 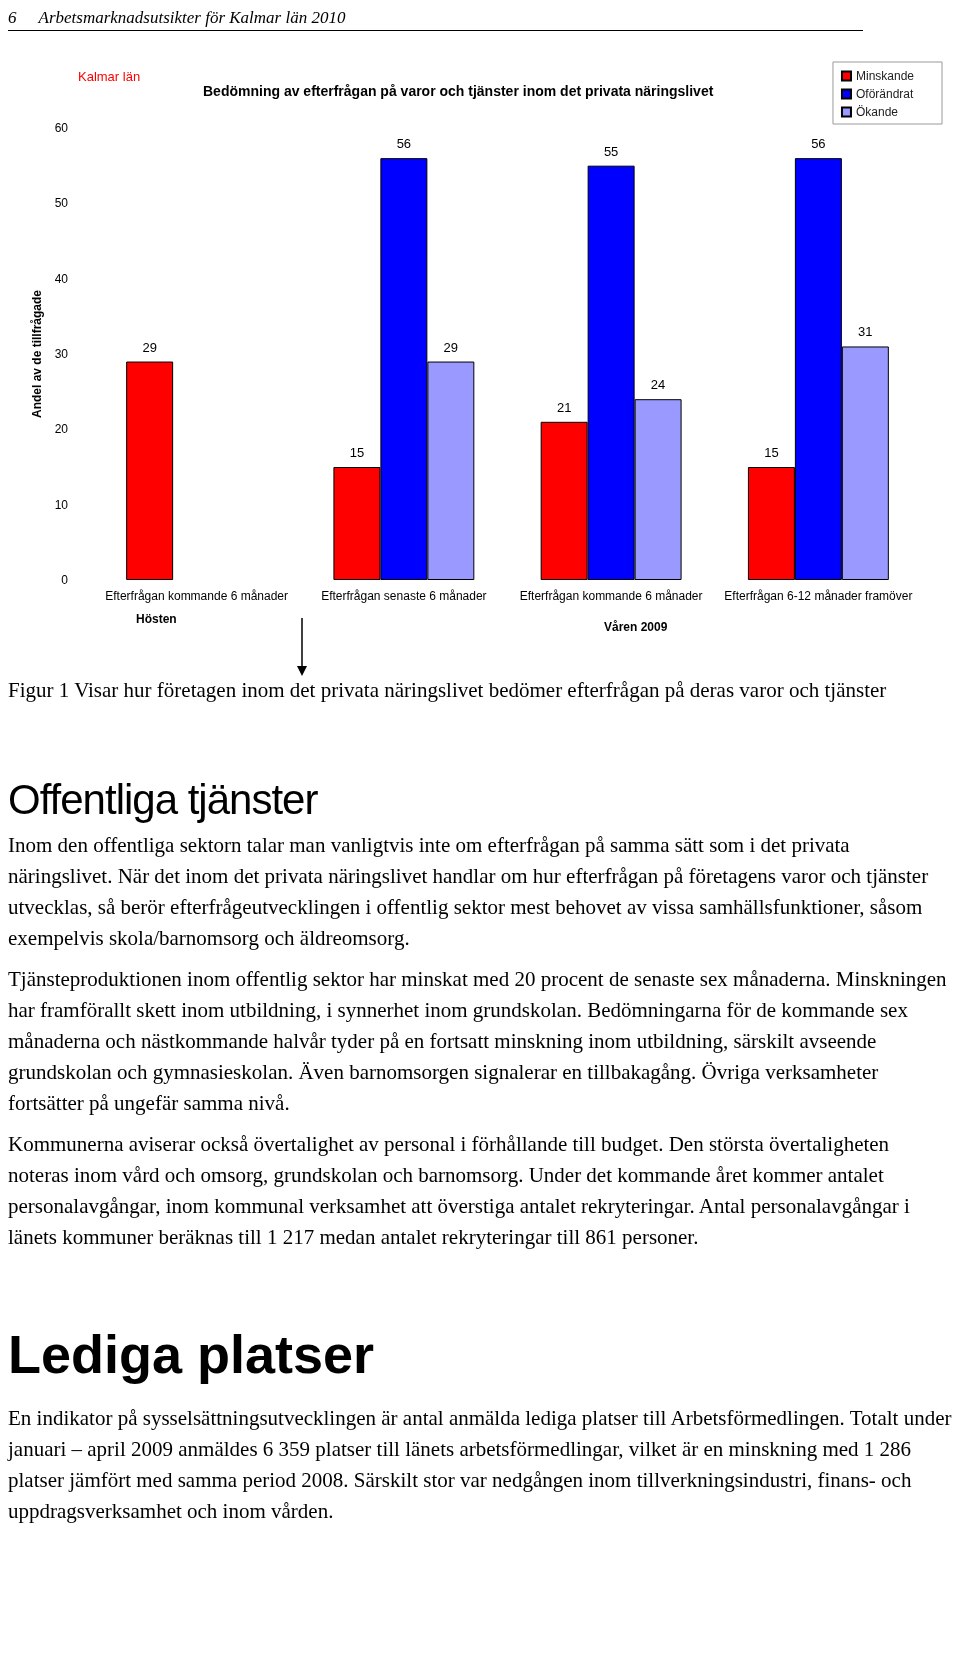 I want to click on y-tick-label: 40, so click(x=61, y=278).